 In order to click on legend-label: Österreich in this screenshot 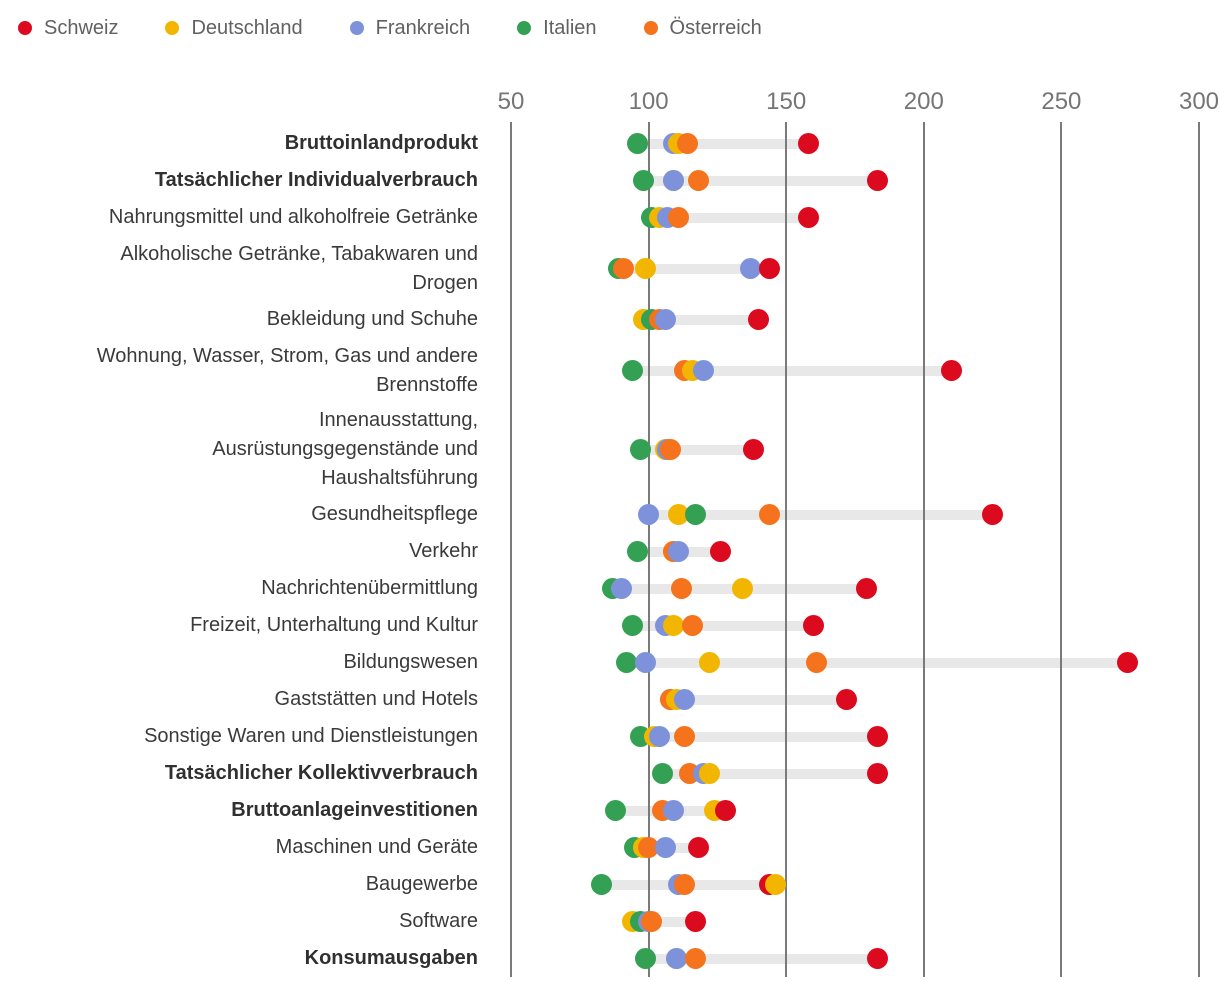, I will do `click(715, 27)`.